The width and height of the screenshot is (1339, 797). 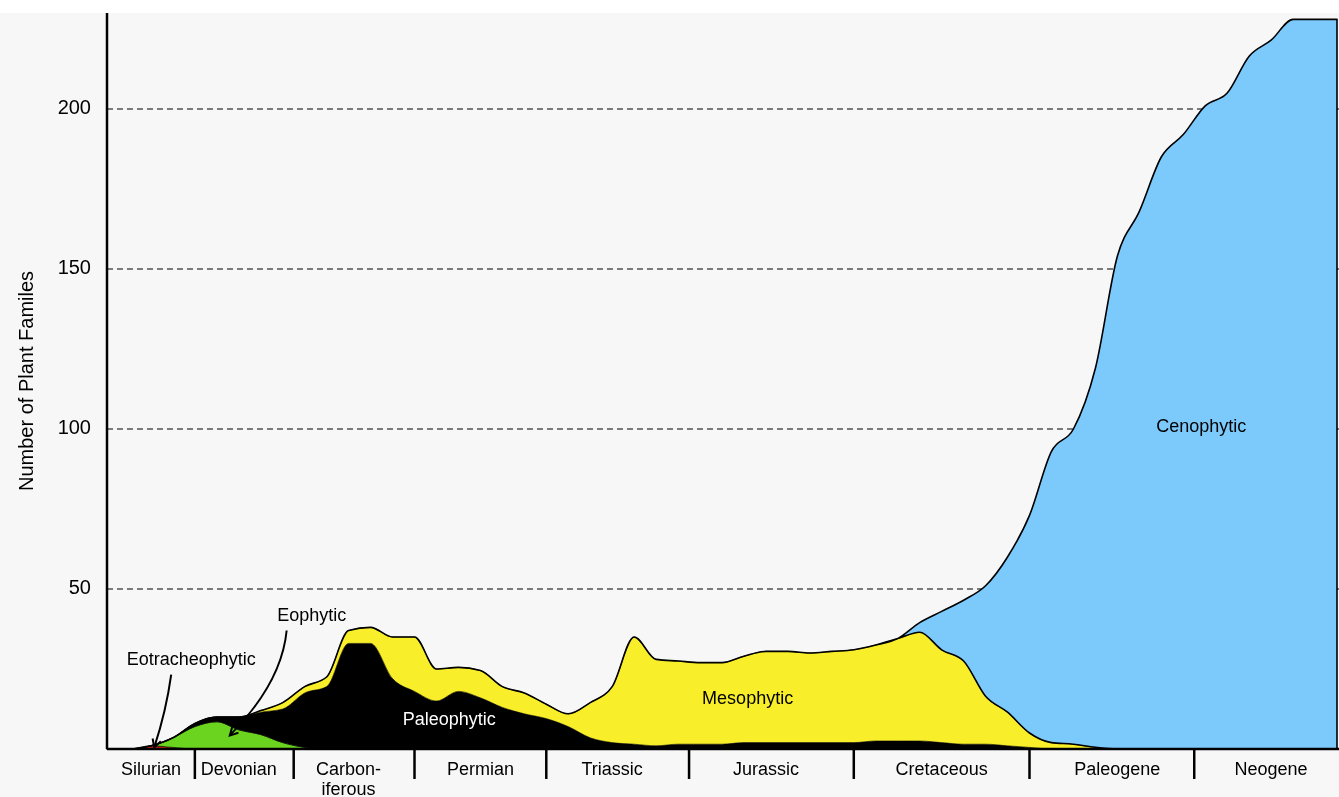 What do you see at coordinates (480, 769) in the screenshot?
I see `x-tick-label: Permian` at bounding box center [480, 769].